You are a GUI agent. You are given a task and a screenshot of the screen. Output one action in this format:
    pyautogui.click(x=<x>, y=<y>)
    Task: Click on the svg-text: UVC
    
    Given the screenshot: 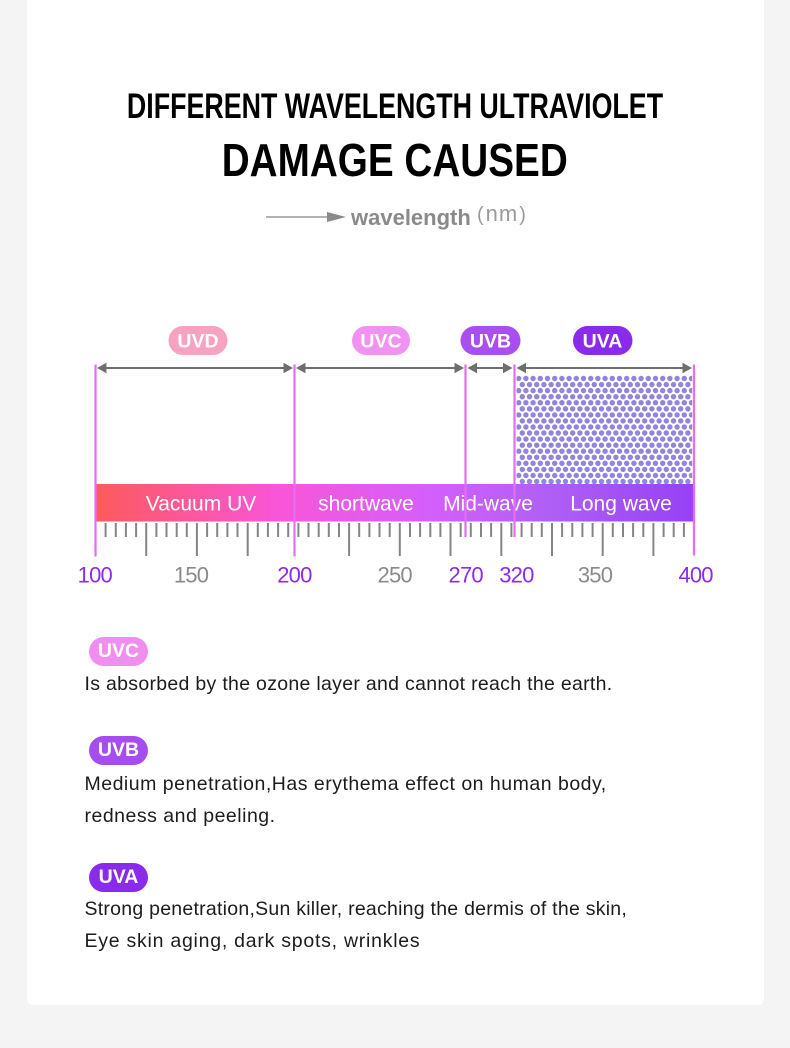 What is the action you would take?
    pyautogui.click(x=380, y=342)
    